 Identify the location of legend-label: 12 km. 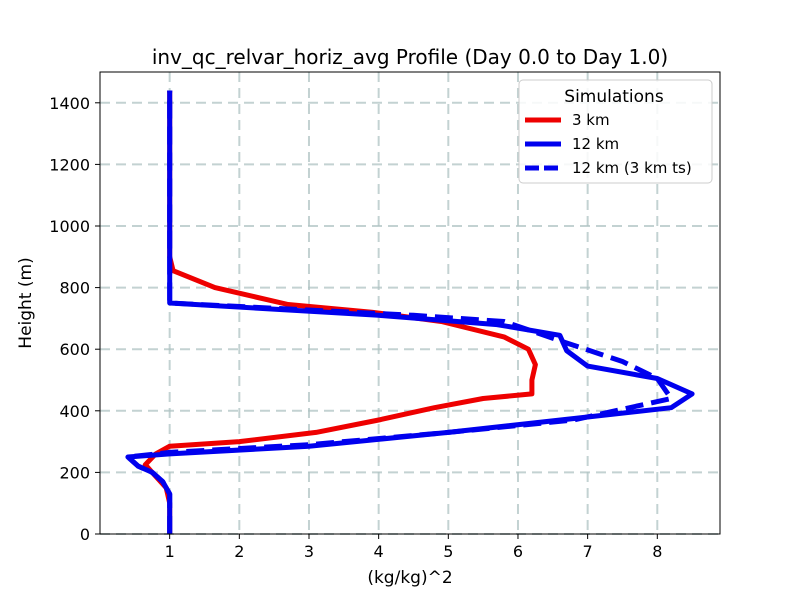
(595, 144).